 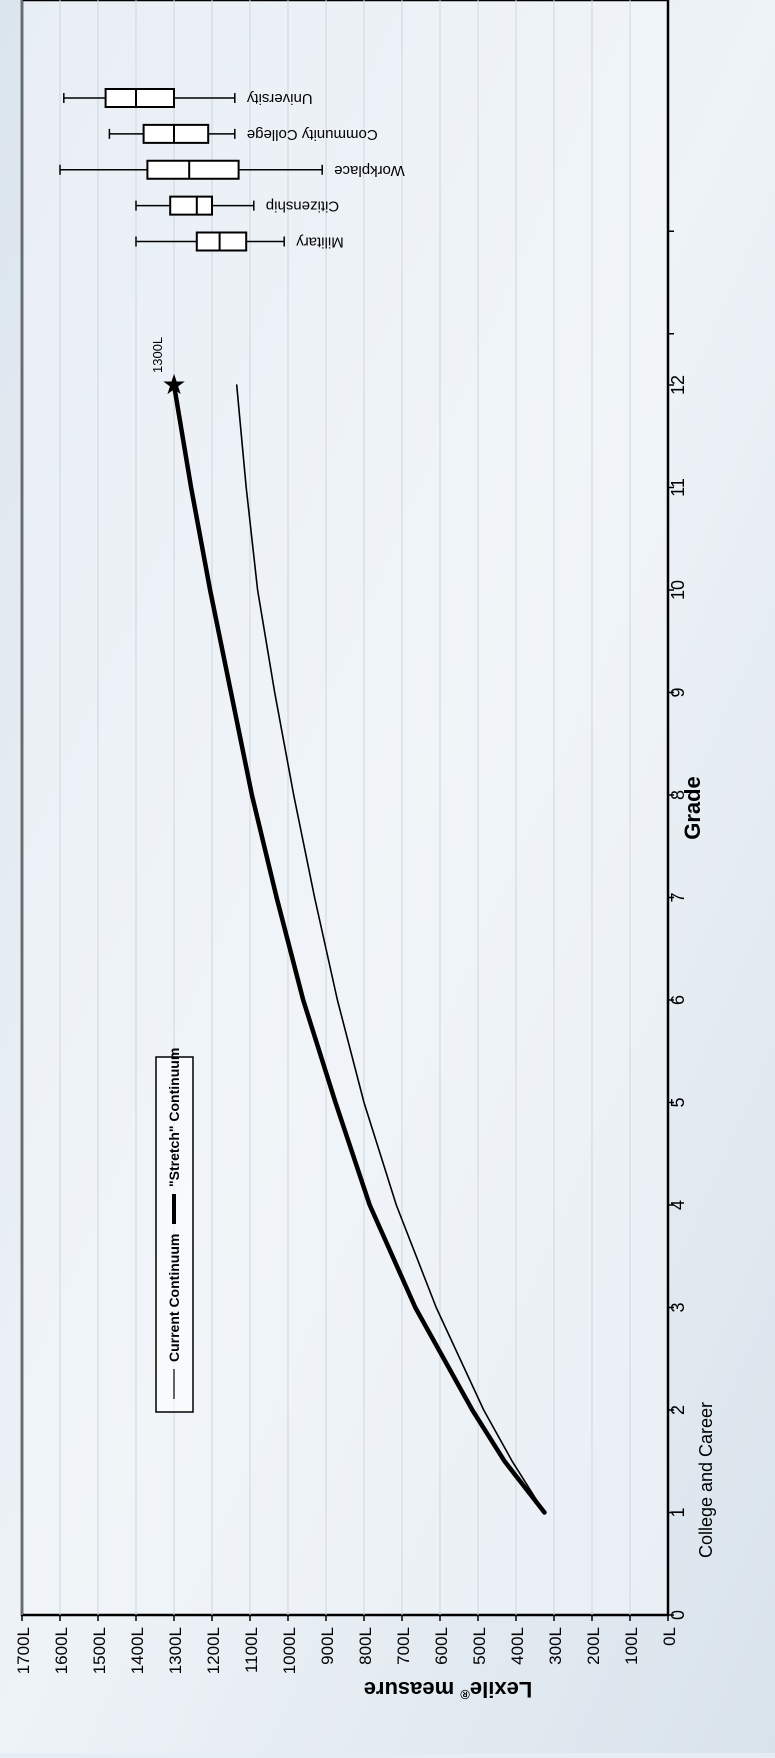 I want to click on x-tick-label: 8, so click(x=678, y=795).